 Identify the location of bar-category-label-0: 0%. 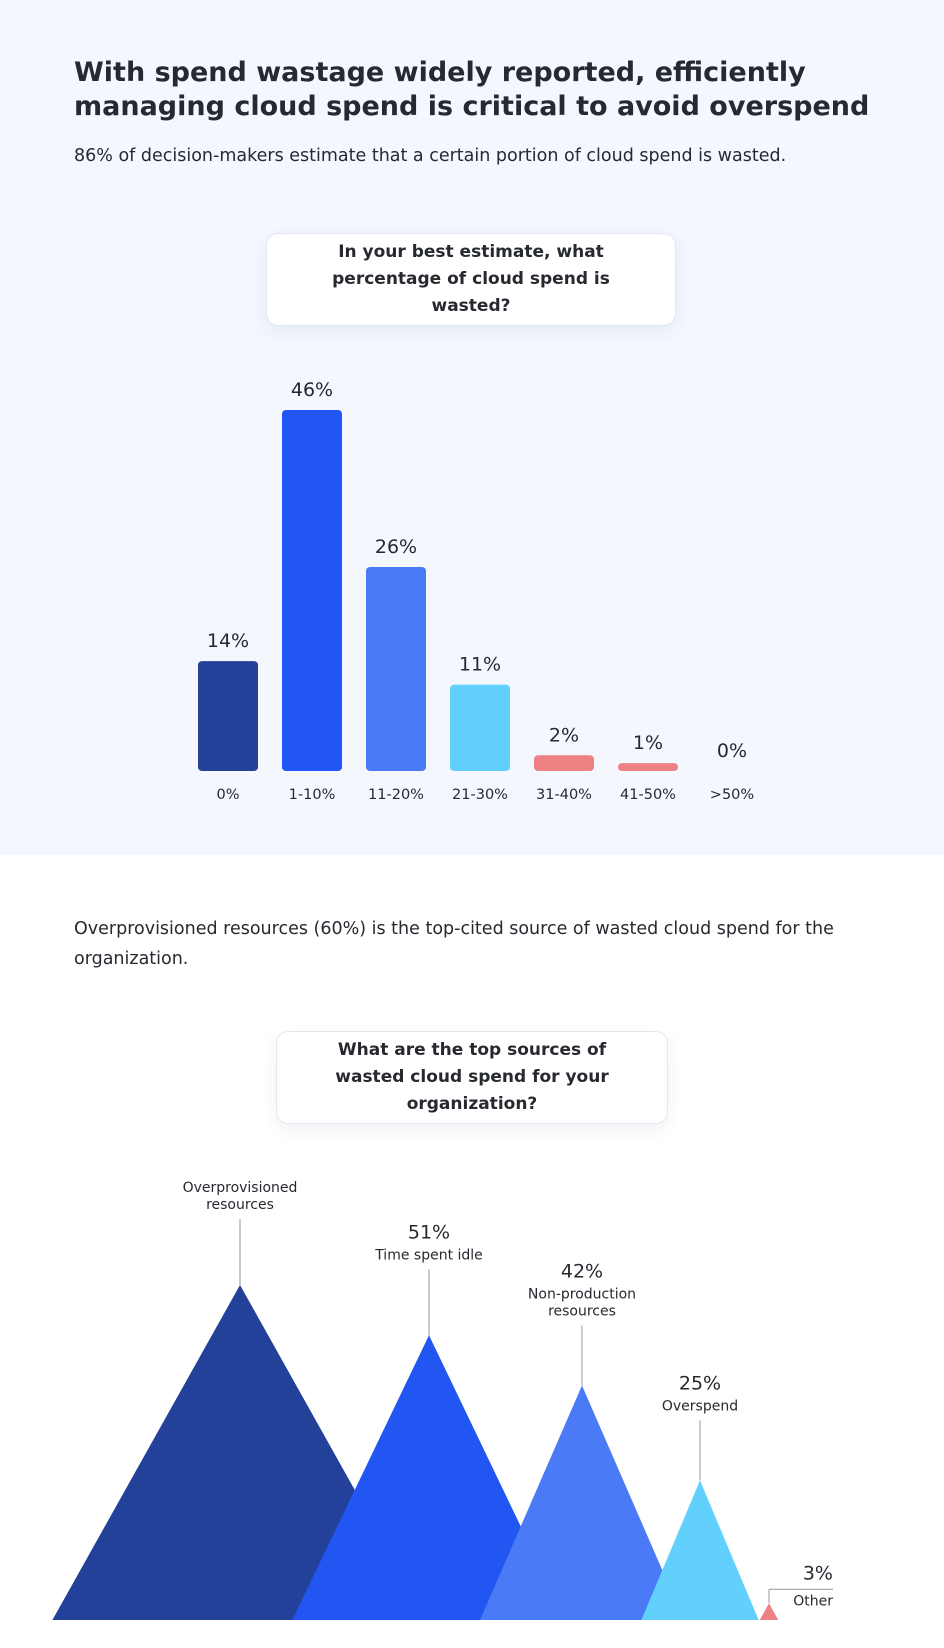
(227, 795).